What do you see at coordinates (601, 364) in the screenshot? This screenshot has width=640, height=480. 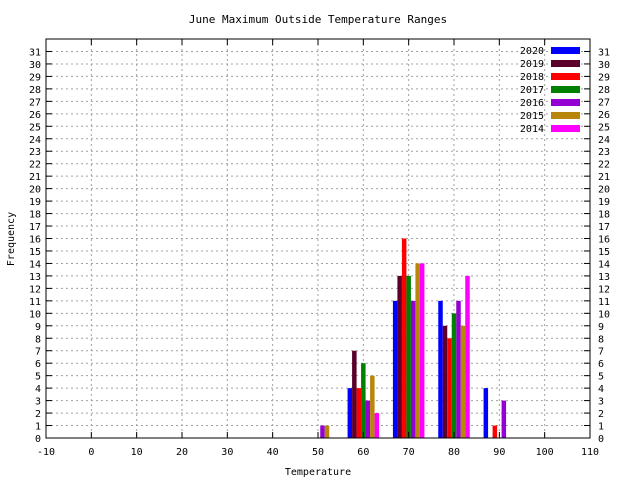 I see `y-tick-label-right: 6` at bounding box center [601, 364].